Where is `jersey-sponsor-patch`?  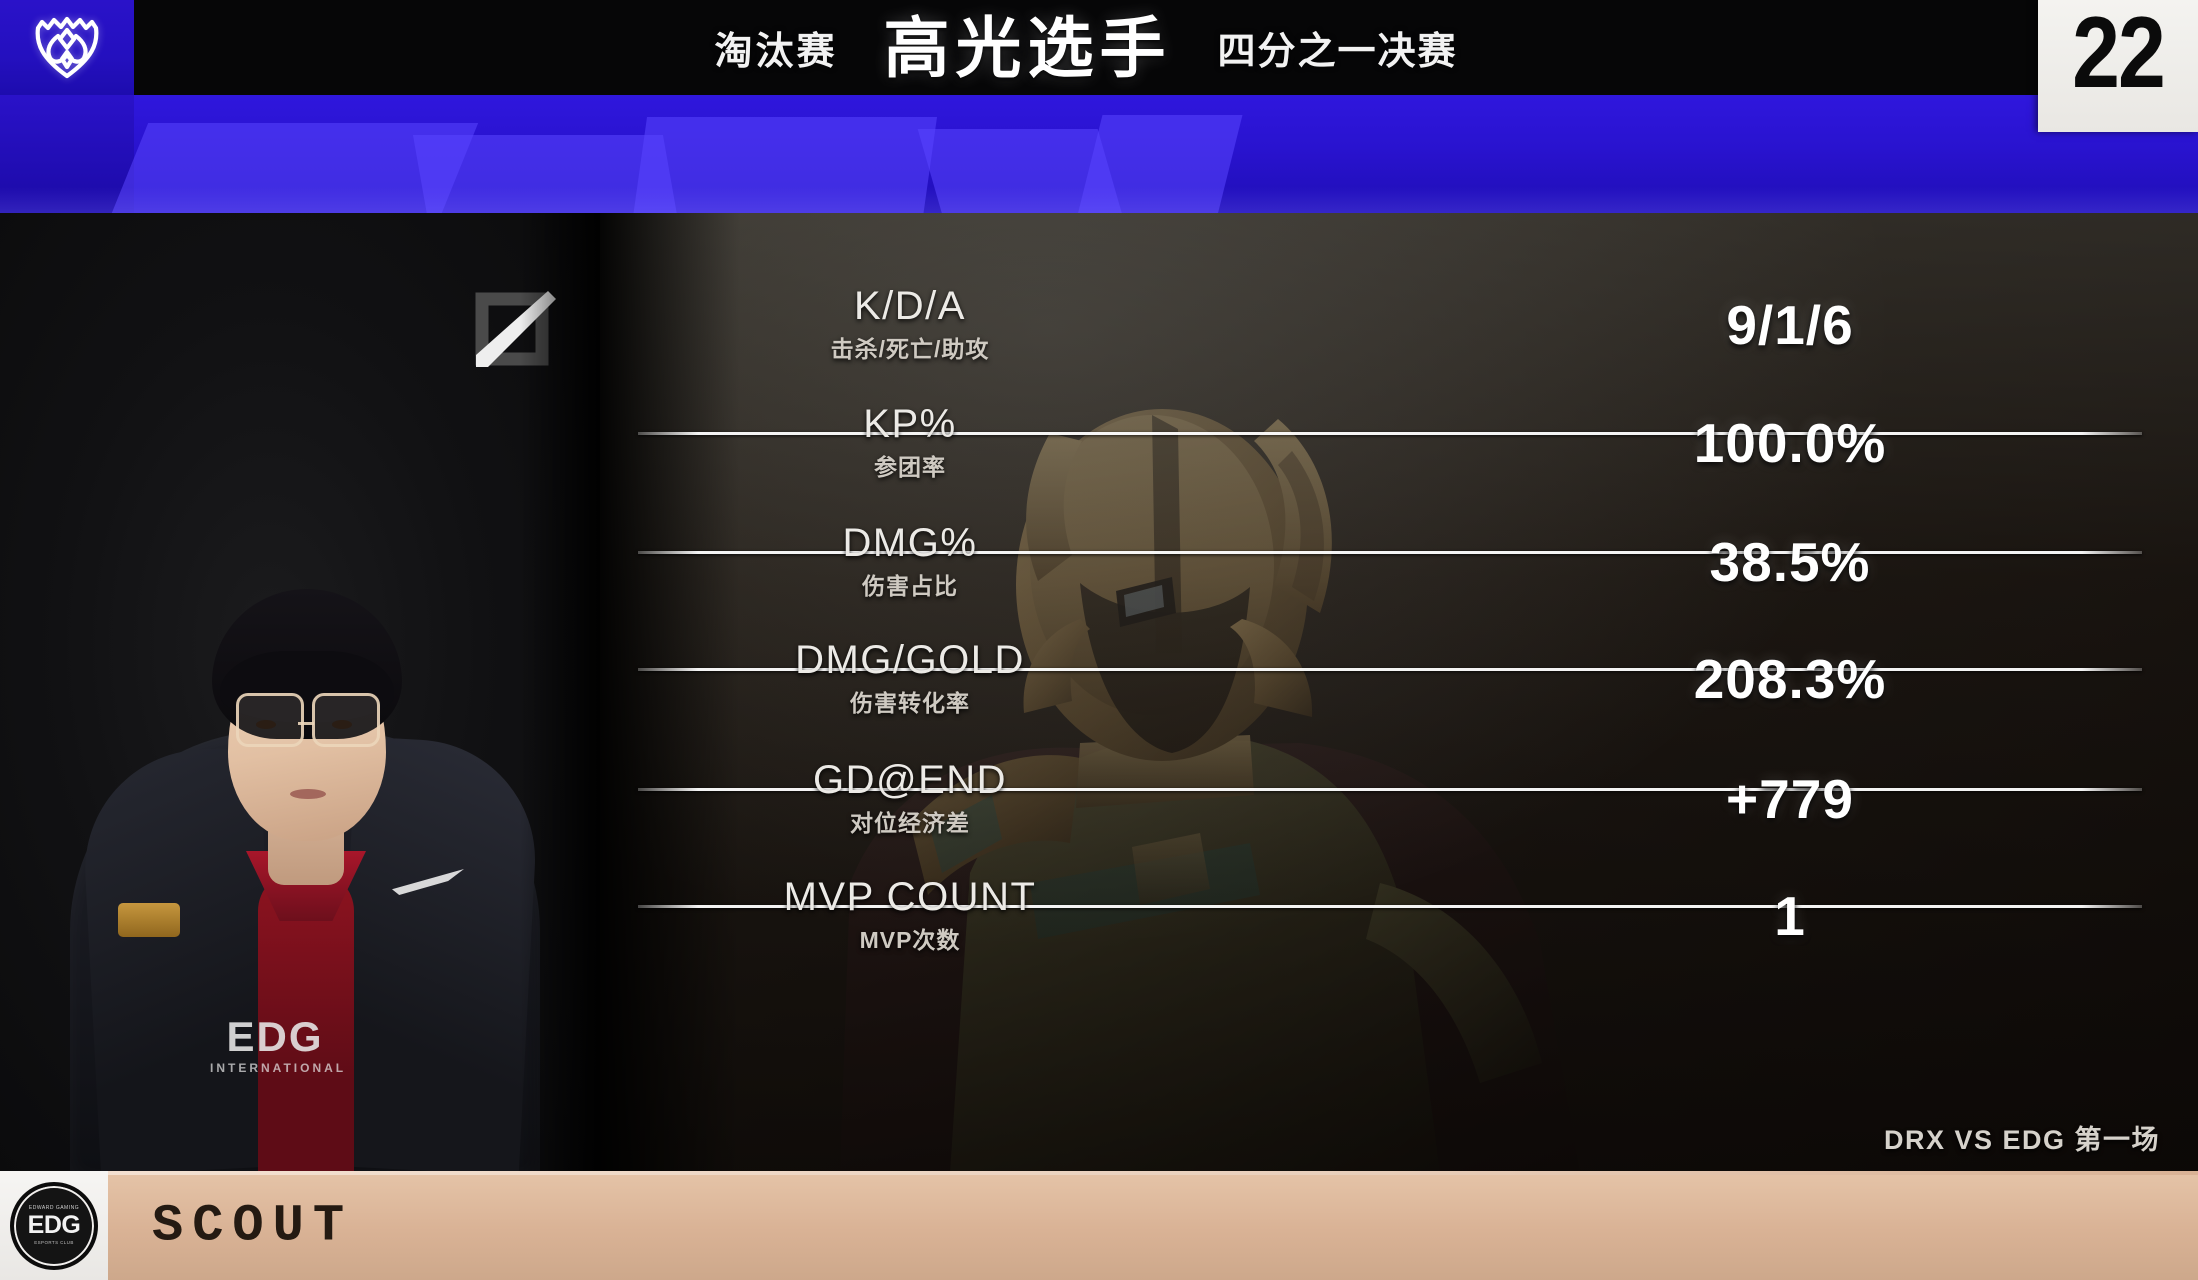 jersey-sponsor-patch is located at coordinates (149, 920).